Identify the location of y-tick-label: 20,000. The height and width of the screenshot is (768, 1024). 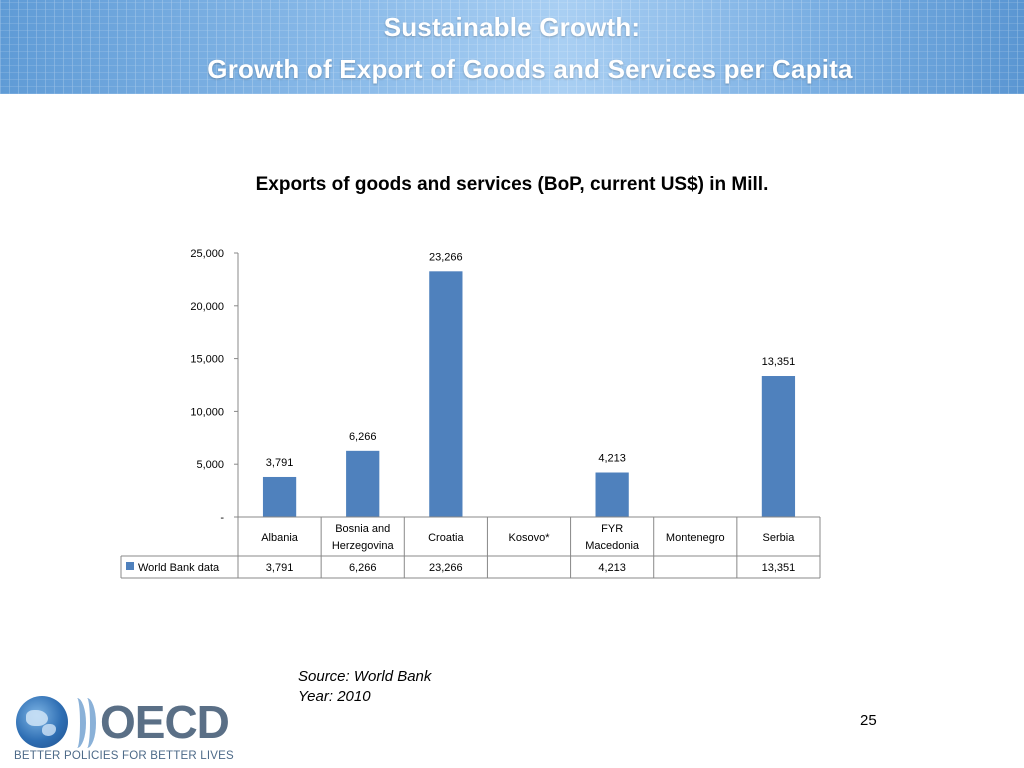
(207, 307).